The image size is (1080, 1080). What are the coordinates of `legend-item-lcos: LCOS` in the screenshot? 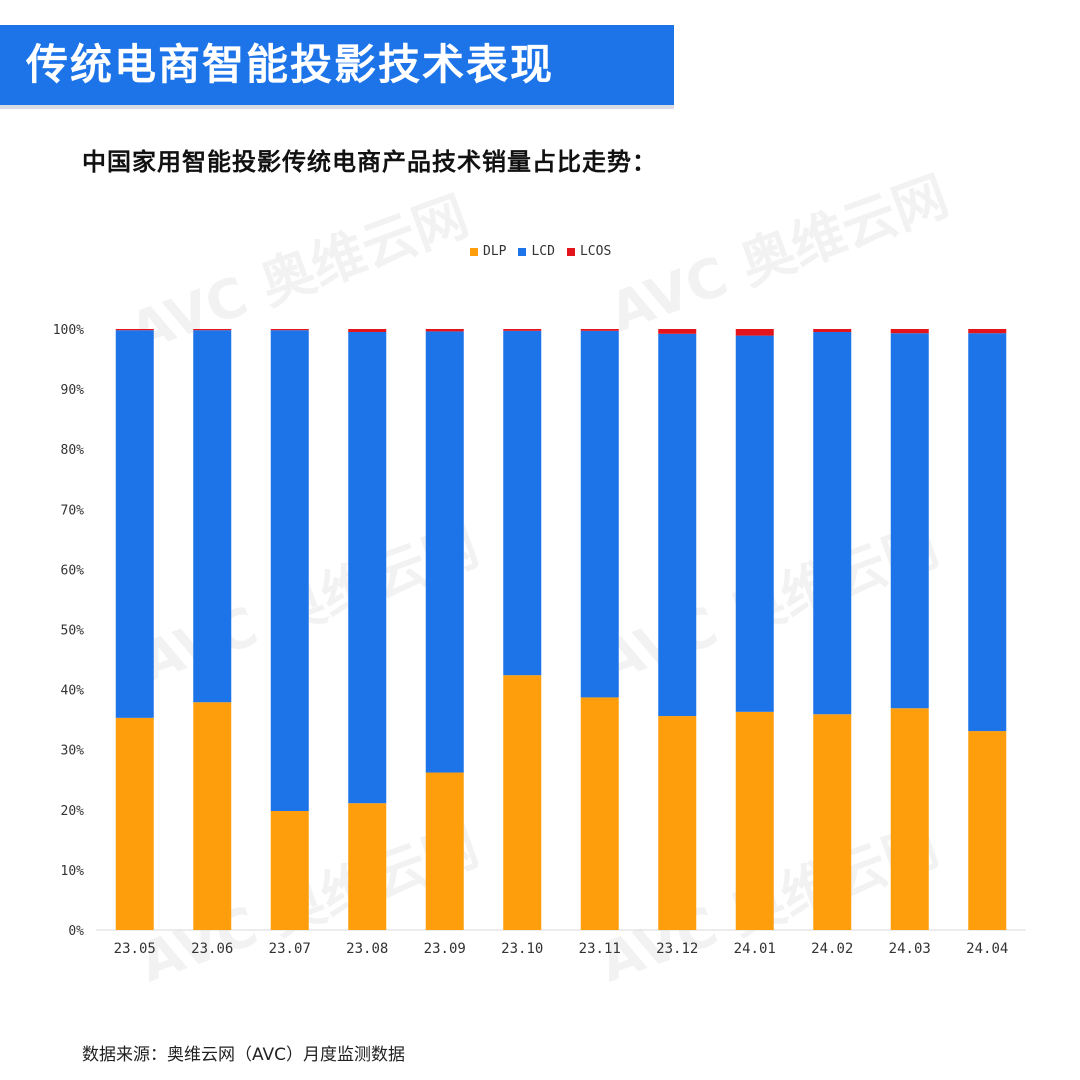 It's located at (589, 251).